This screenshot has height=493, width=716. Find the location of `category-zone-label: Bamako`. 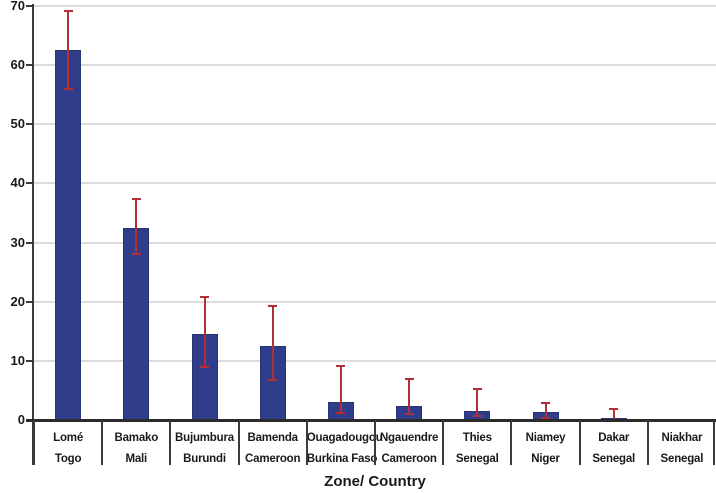

category-zone-label: Bamako is located at coordinates (136, 438).